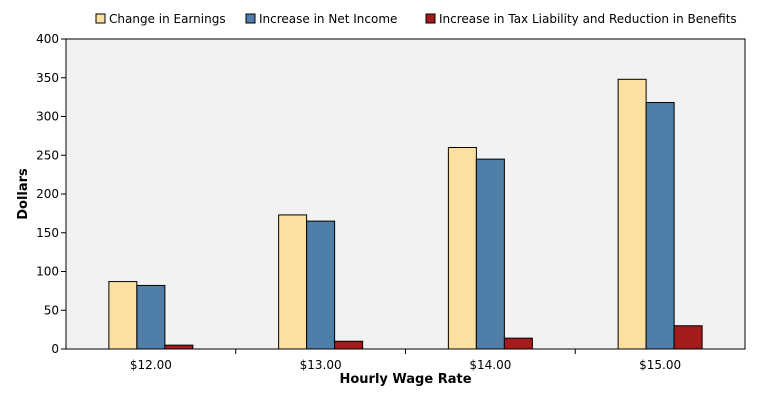 The image size is (780, 418). Describe the element at coordinates (167, 19) in the screenshot. I see `legend-label: Change in Earnings` at that location.